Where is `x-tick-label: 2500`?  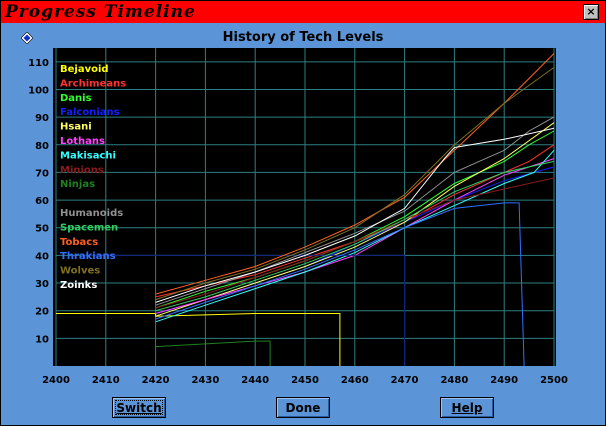 x-tick-label: 2500 is located at coordinates (554, 380).